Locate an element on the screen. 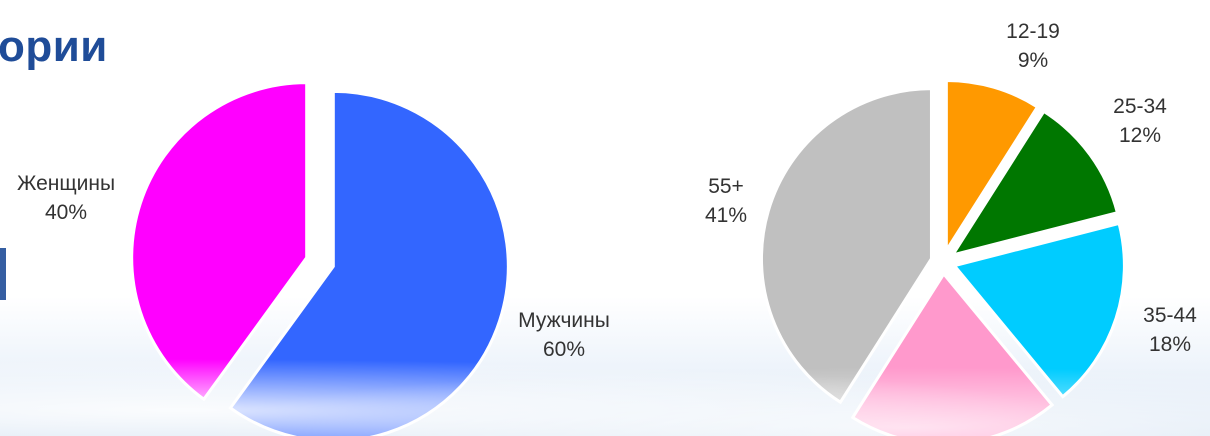  slice-label: 12-19 is located at coordinates (1033, 31).